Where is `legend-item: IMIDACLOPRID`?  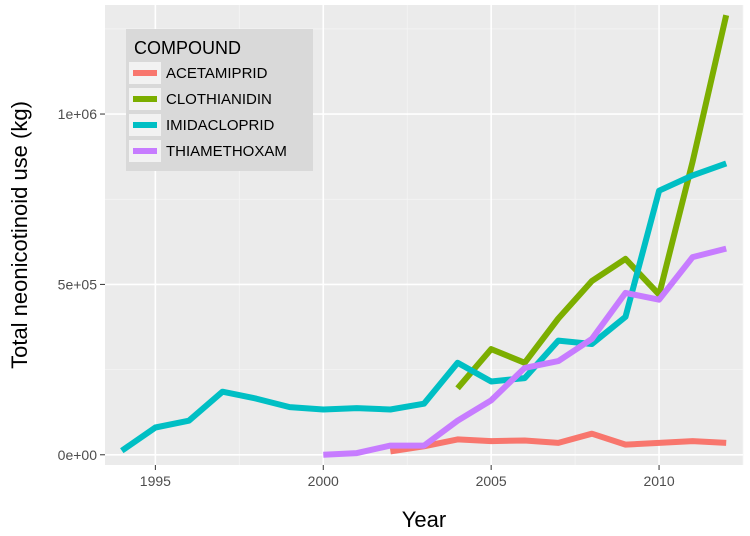
legend-item: IMIDACLOPRID is located at coordinates (202, 125).